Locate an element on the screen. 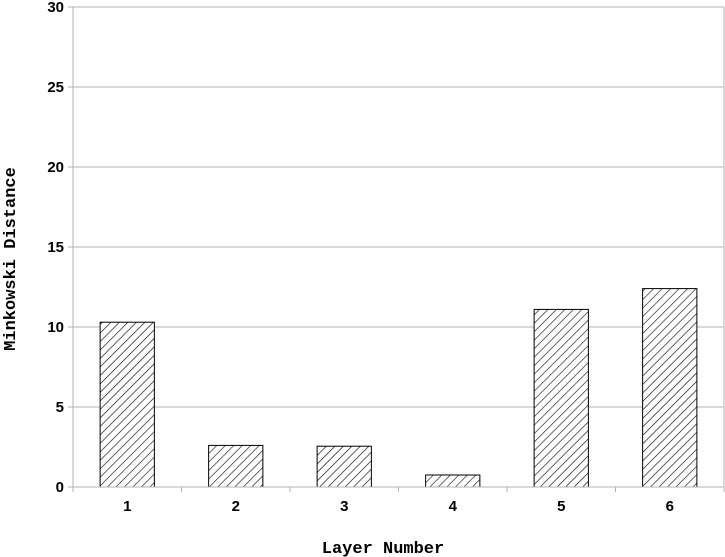 This screenshot has height=557, width=725. y-tick-label: 20 is located at coordinates (55, 167).